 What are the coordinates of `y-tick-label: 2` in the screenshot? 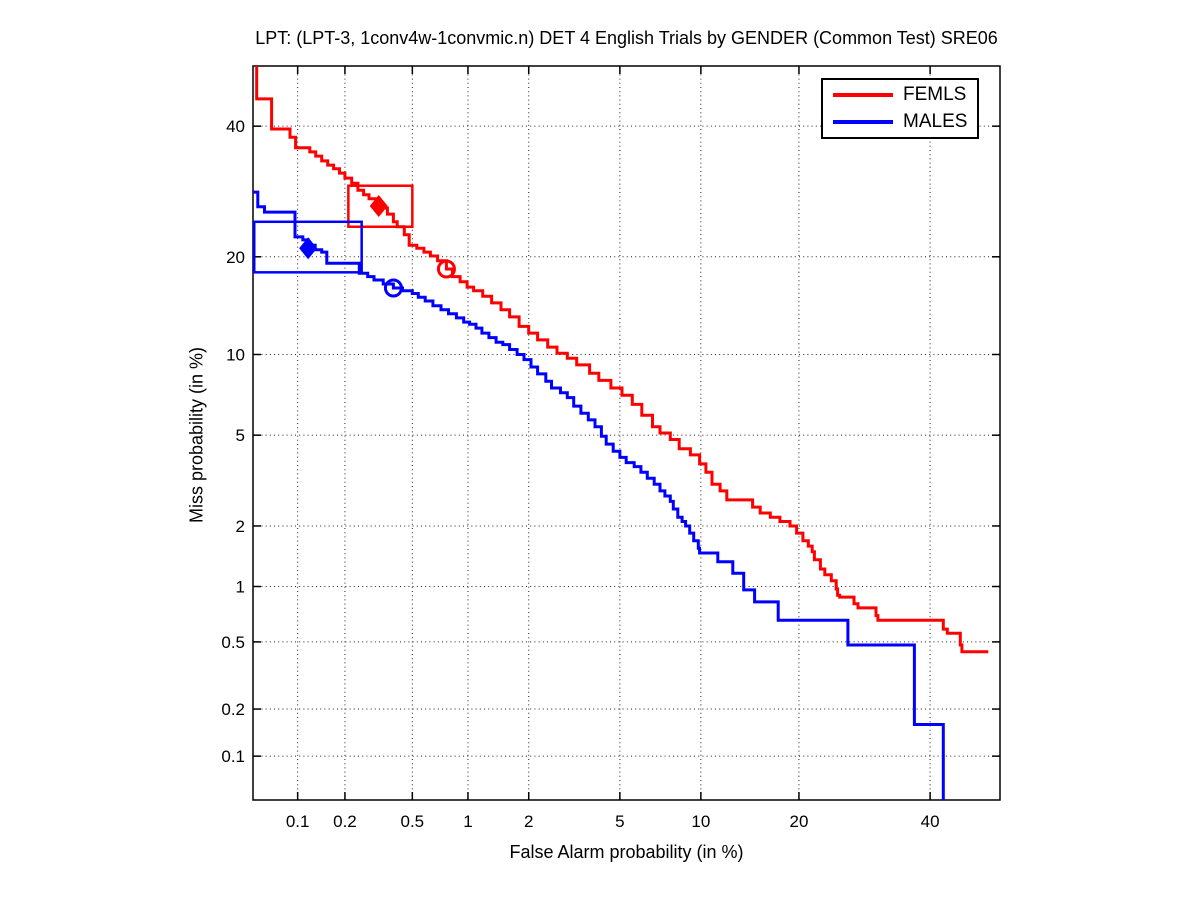 It's located at (240, 526).